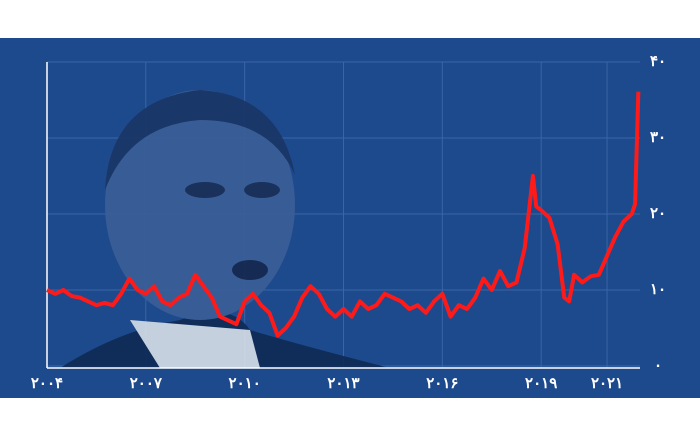  I want to click on x-tick-label: ۲۰۱۹, so click(541, 383).